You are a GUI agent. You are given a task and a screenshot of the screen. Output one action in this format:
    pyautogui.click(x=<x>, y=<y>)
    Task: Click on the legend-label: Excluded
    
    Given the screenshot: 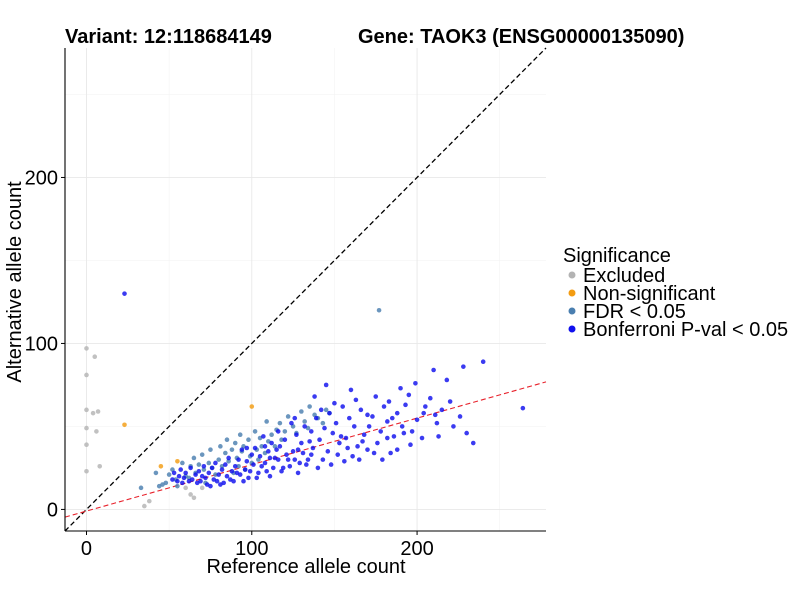 What is the action you would take?
    pyautogui.click(x=624, y=276)
    